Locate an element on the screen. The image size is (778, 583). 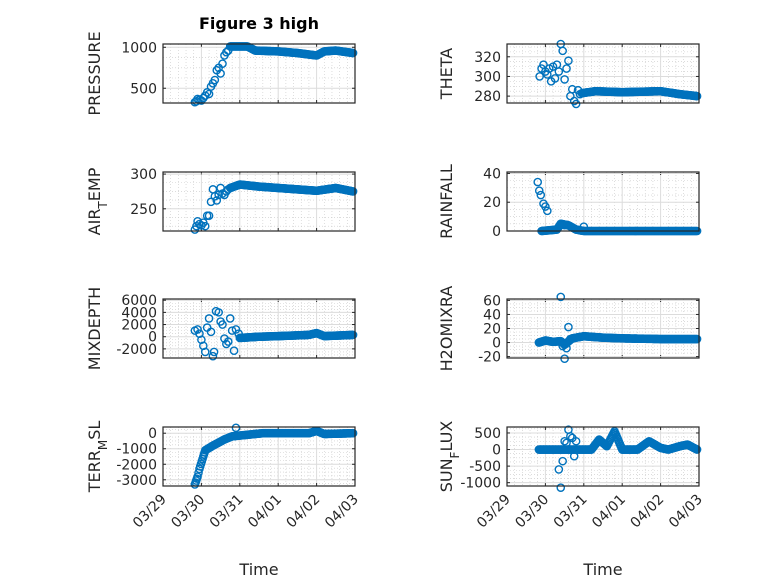
y-axis-label: PRESSURE is located at coordinates (94, 73).